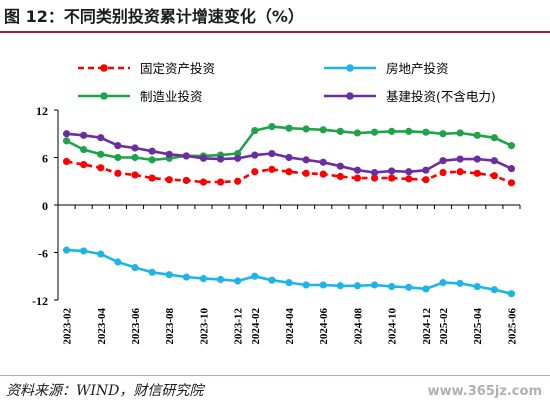 This screenshot has height=409, width=550. Describe the element at coordinates (45, 159) in the screenshot. I see `y-tick-label: 6` at that location.